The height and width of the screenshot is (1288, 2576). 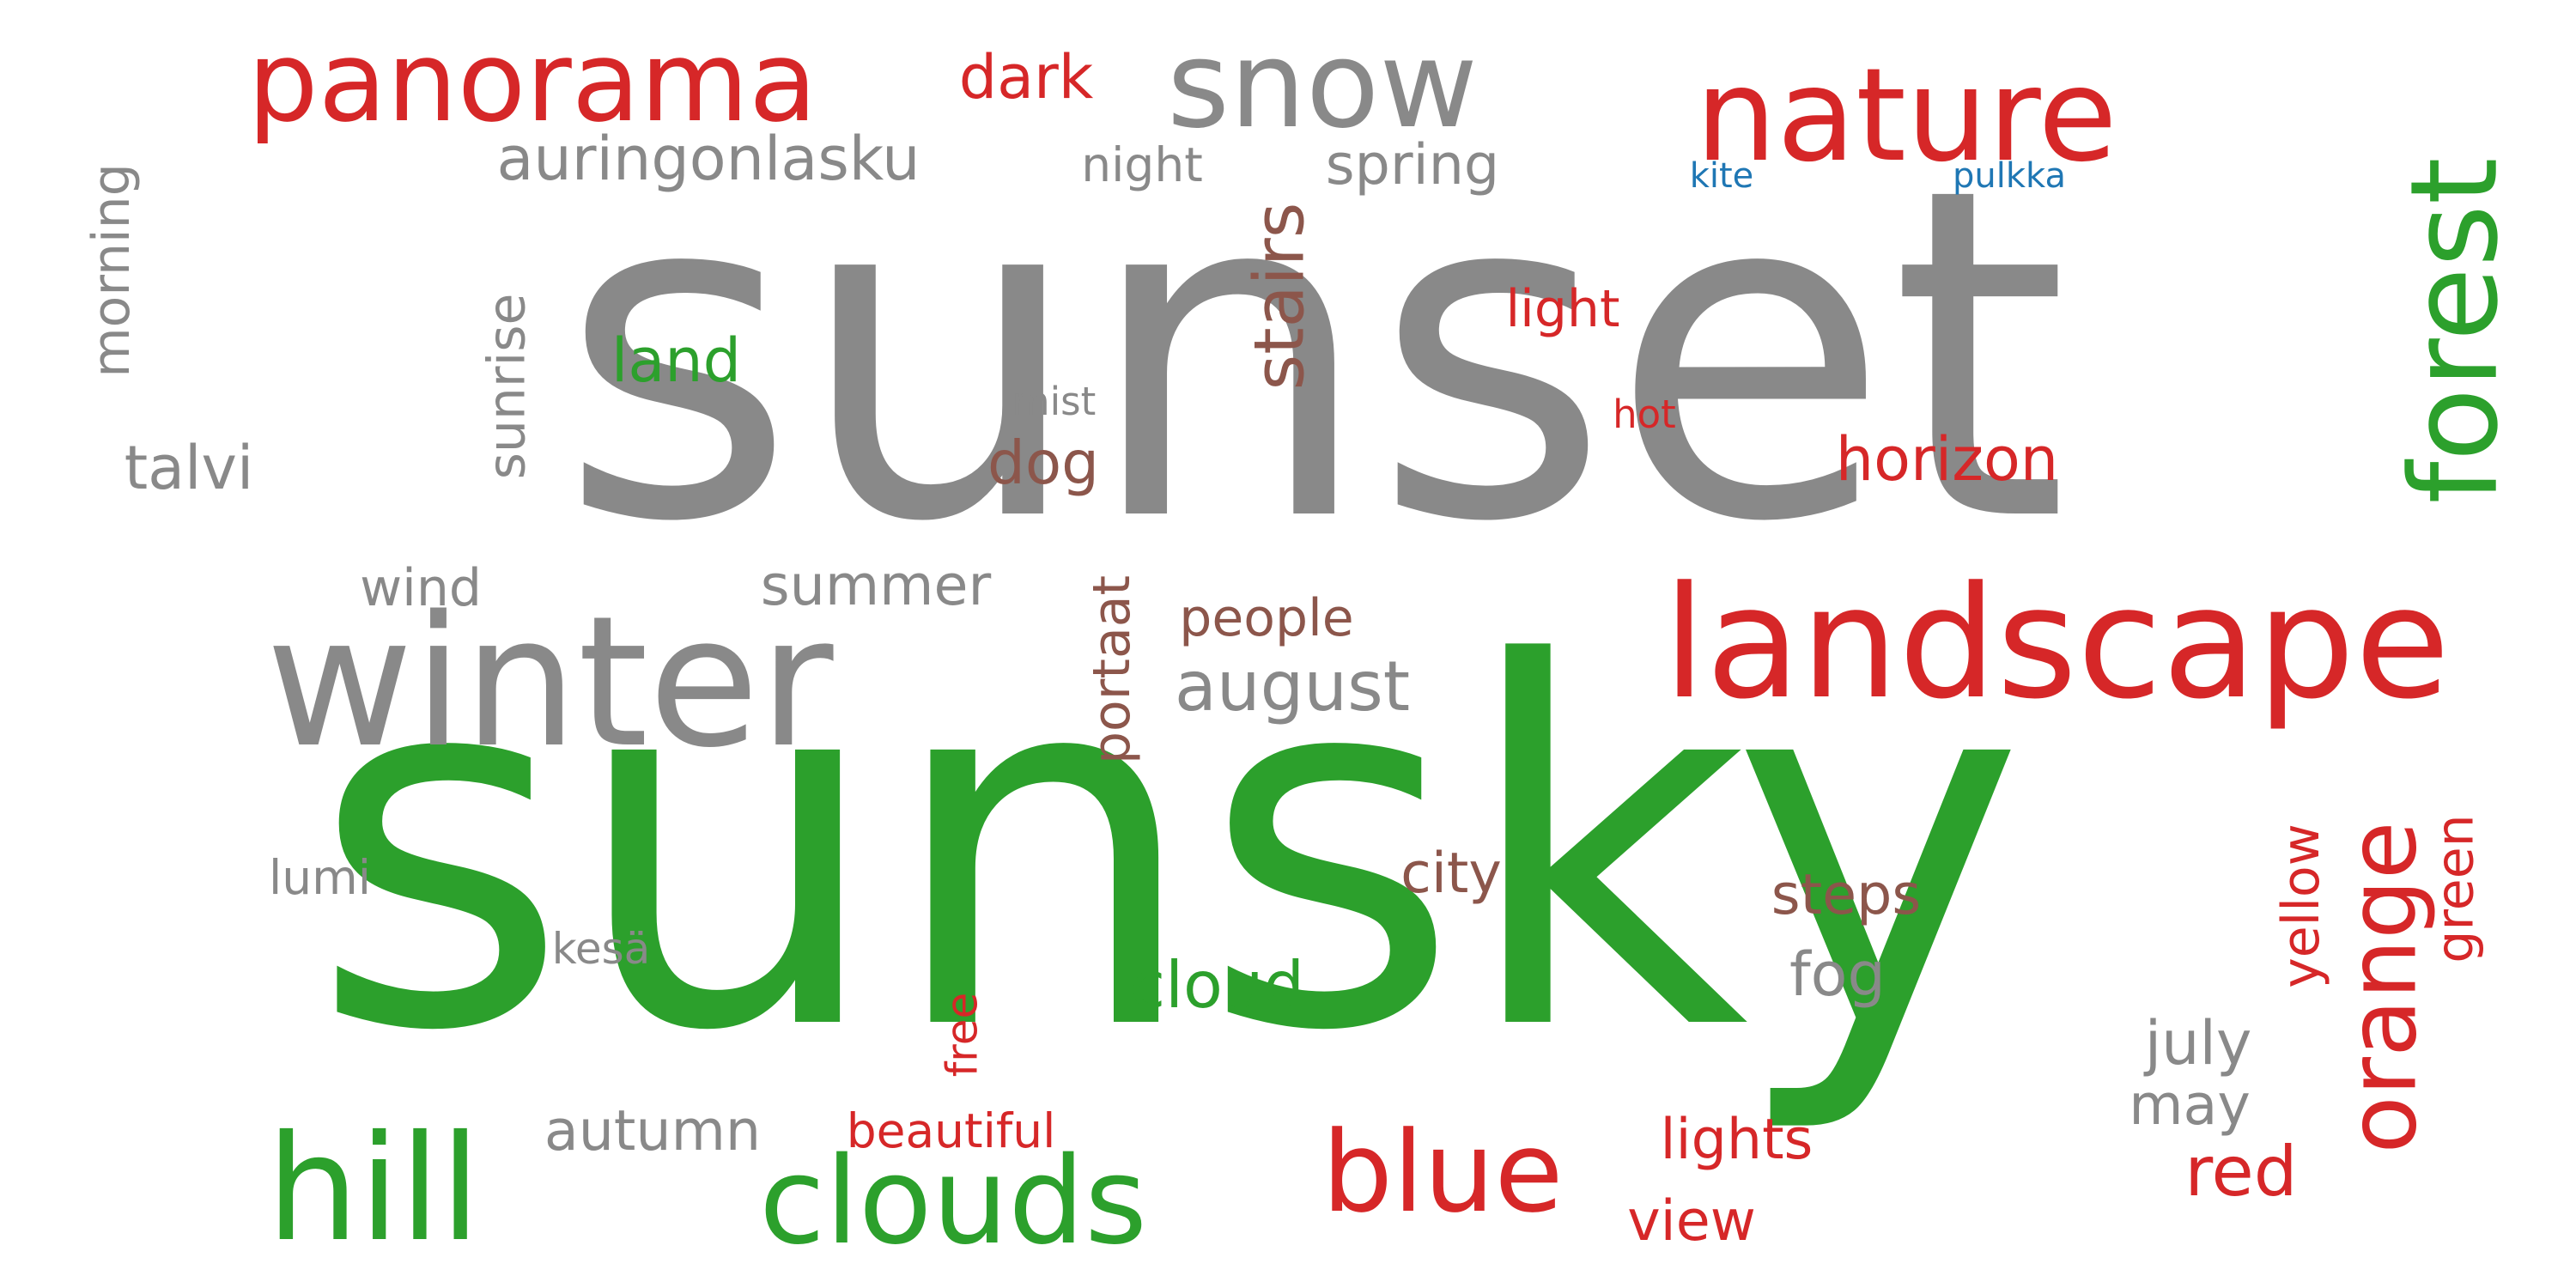 I want to click on word-landscape: landscape, so click(x=2056, y=643).